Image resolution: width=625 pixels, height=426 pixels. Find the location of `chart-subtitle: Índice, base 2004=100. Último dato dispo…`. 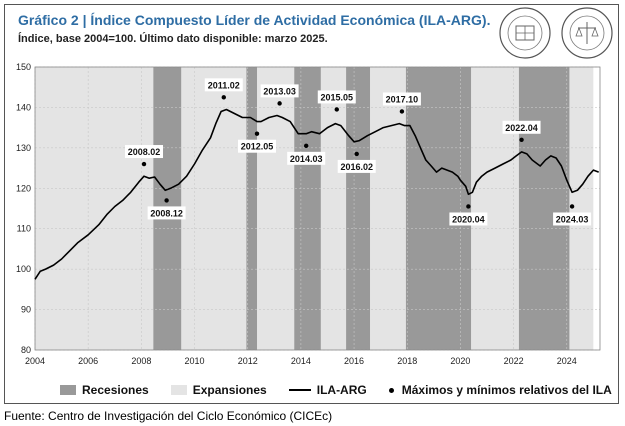

chart-subtitle: Índice, base 2004=100. Último dato dispo… is located at coordinates (173, 39).